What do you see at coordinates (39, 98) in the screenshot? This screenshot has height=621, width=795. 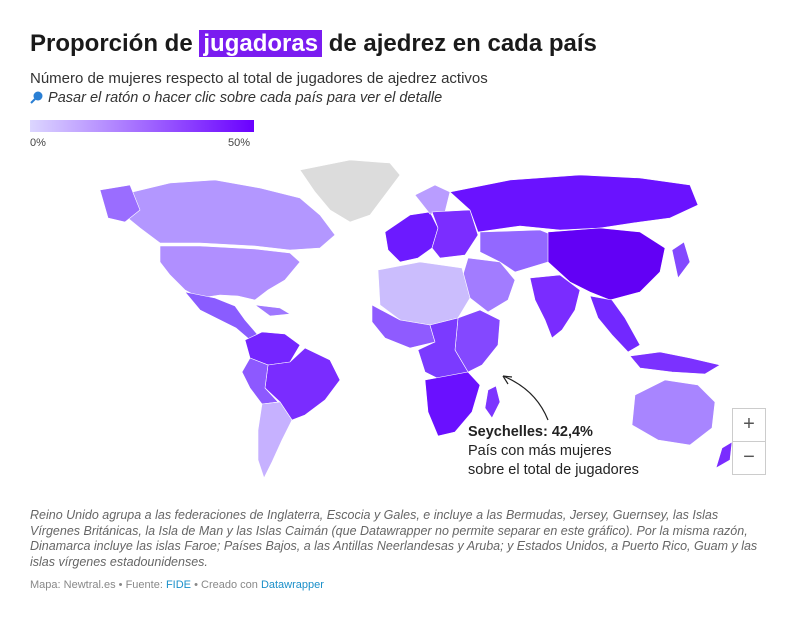 I see `pointer-icon` at bounding box center [39, 98].